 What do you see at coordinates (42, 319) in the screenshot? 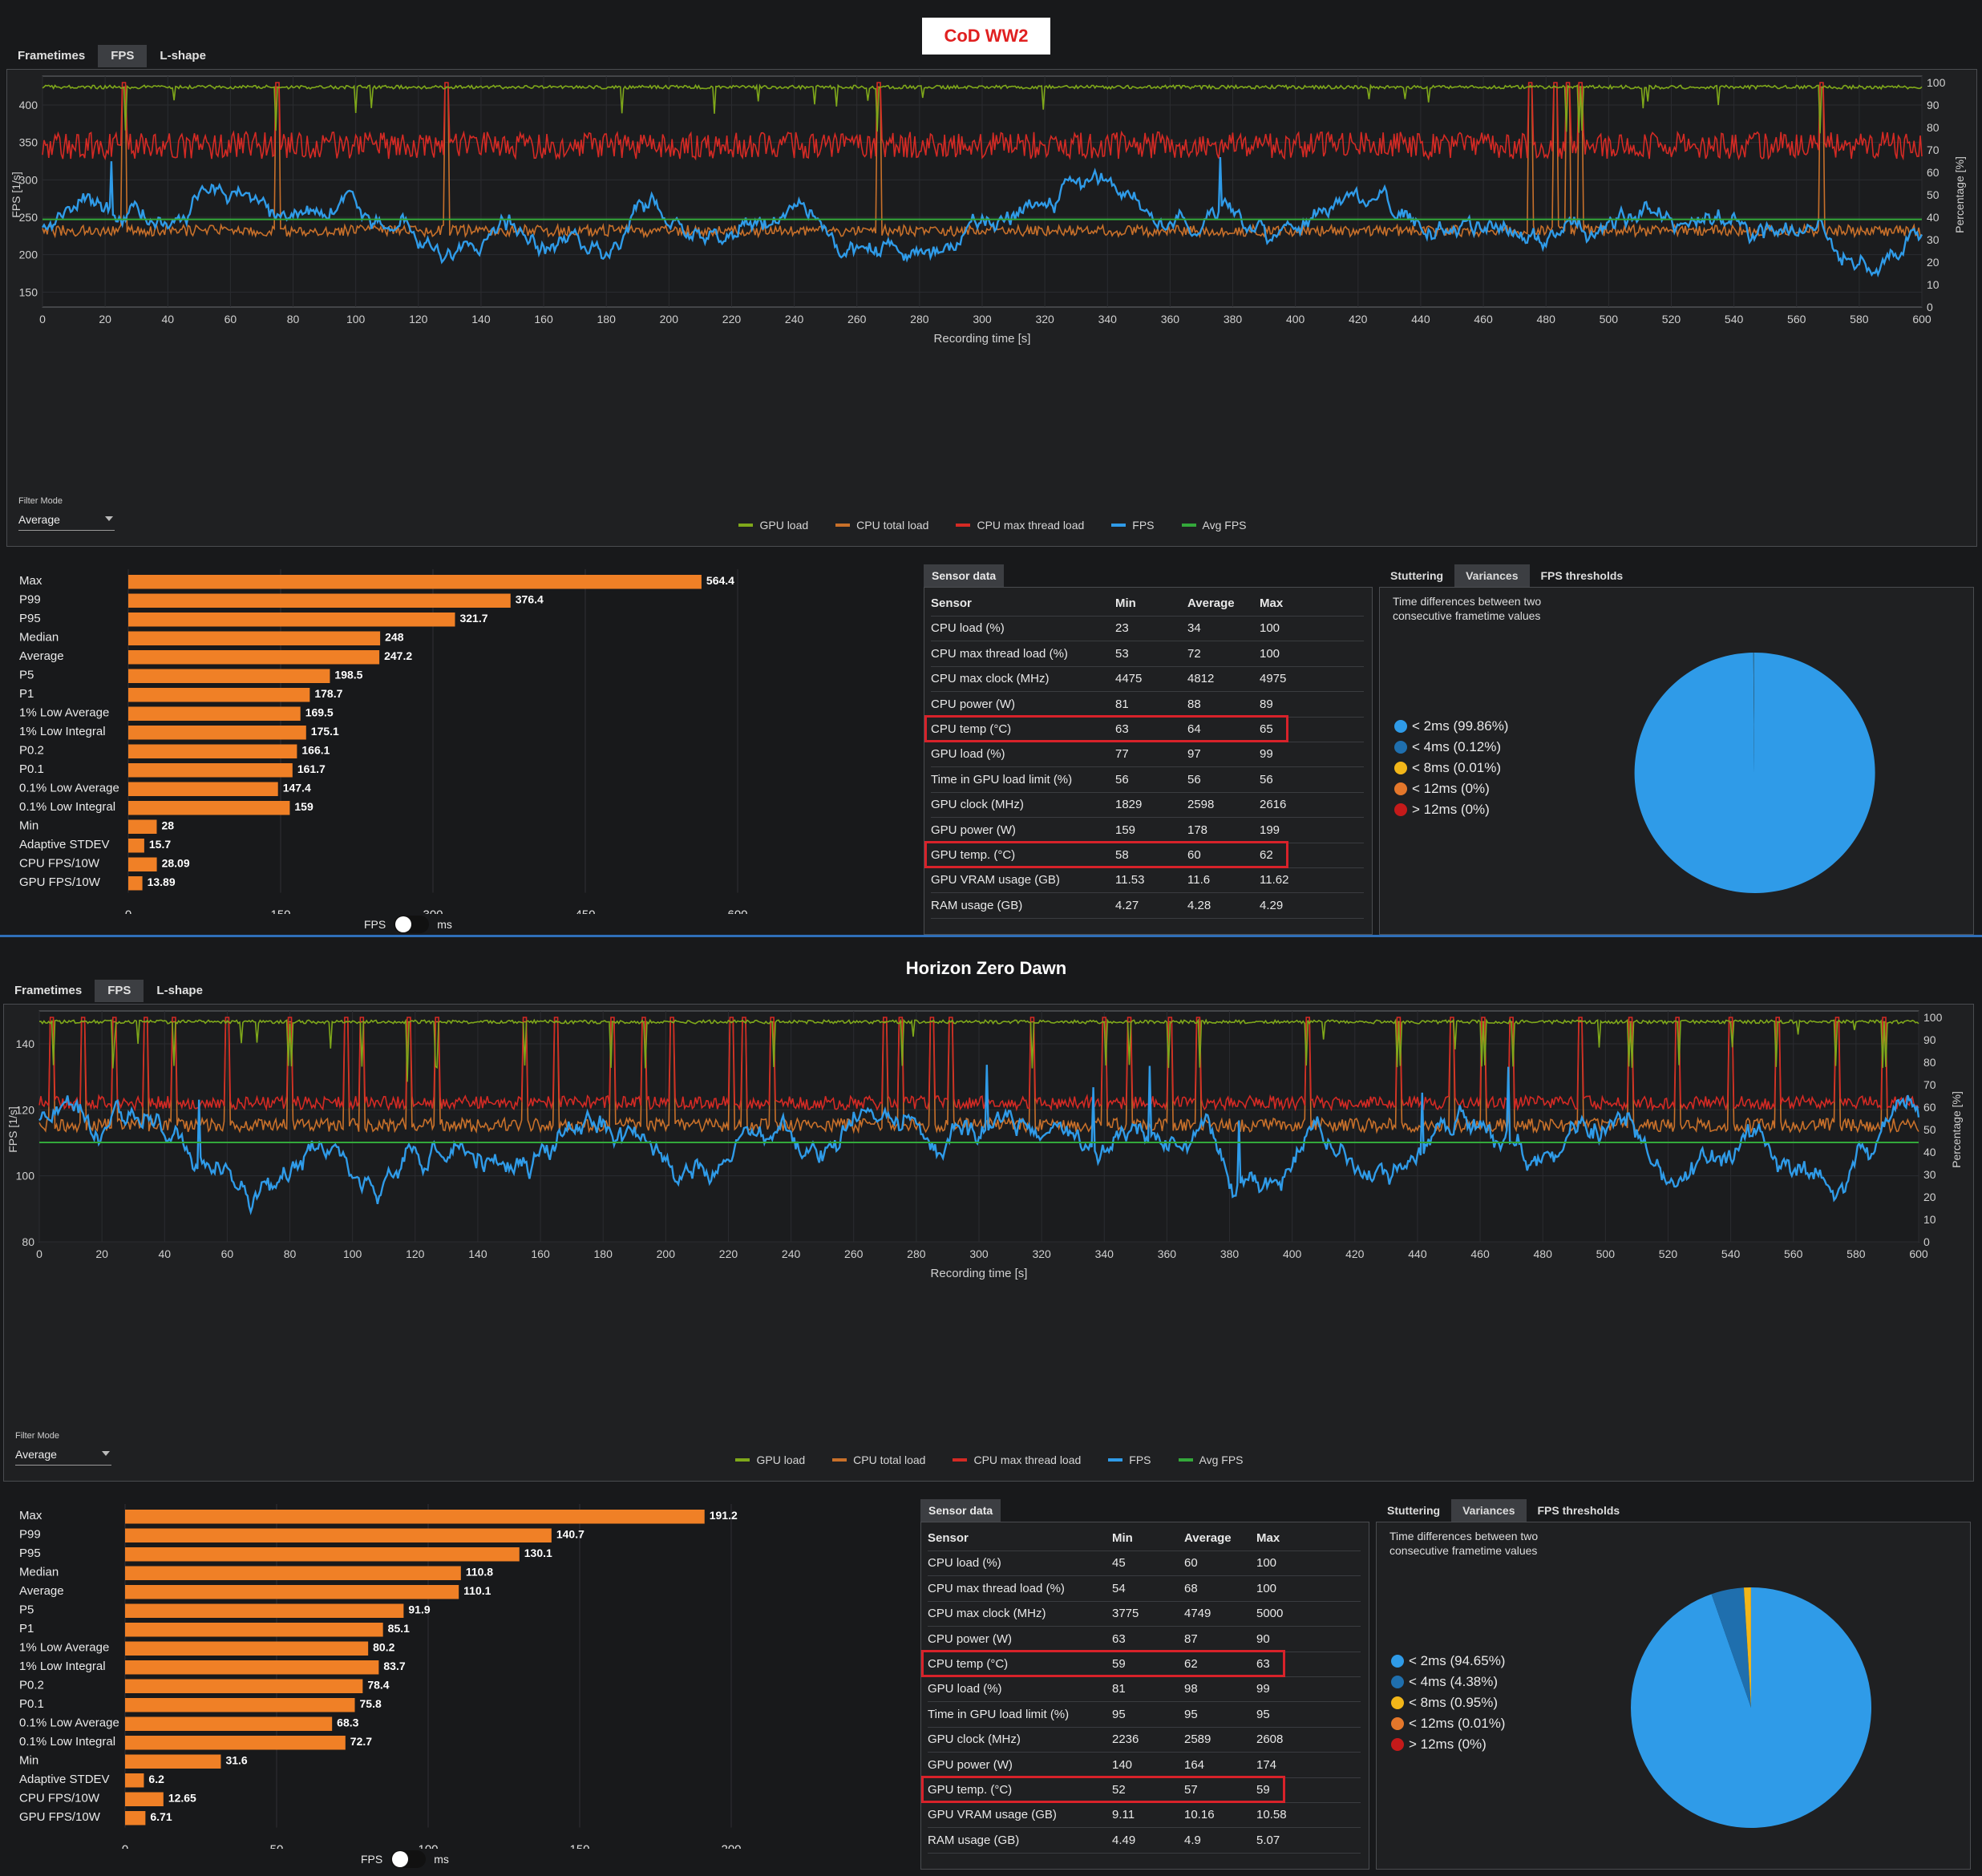
I see `x-tick-label: 0` at bounding box center [42, 319].